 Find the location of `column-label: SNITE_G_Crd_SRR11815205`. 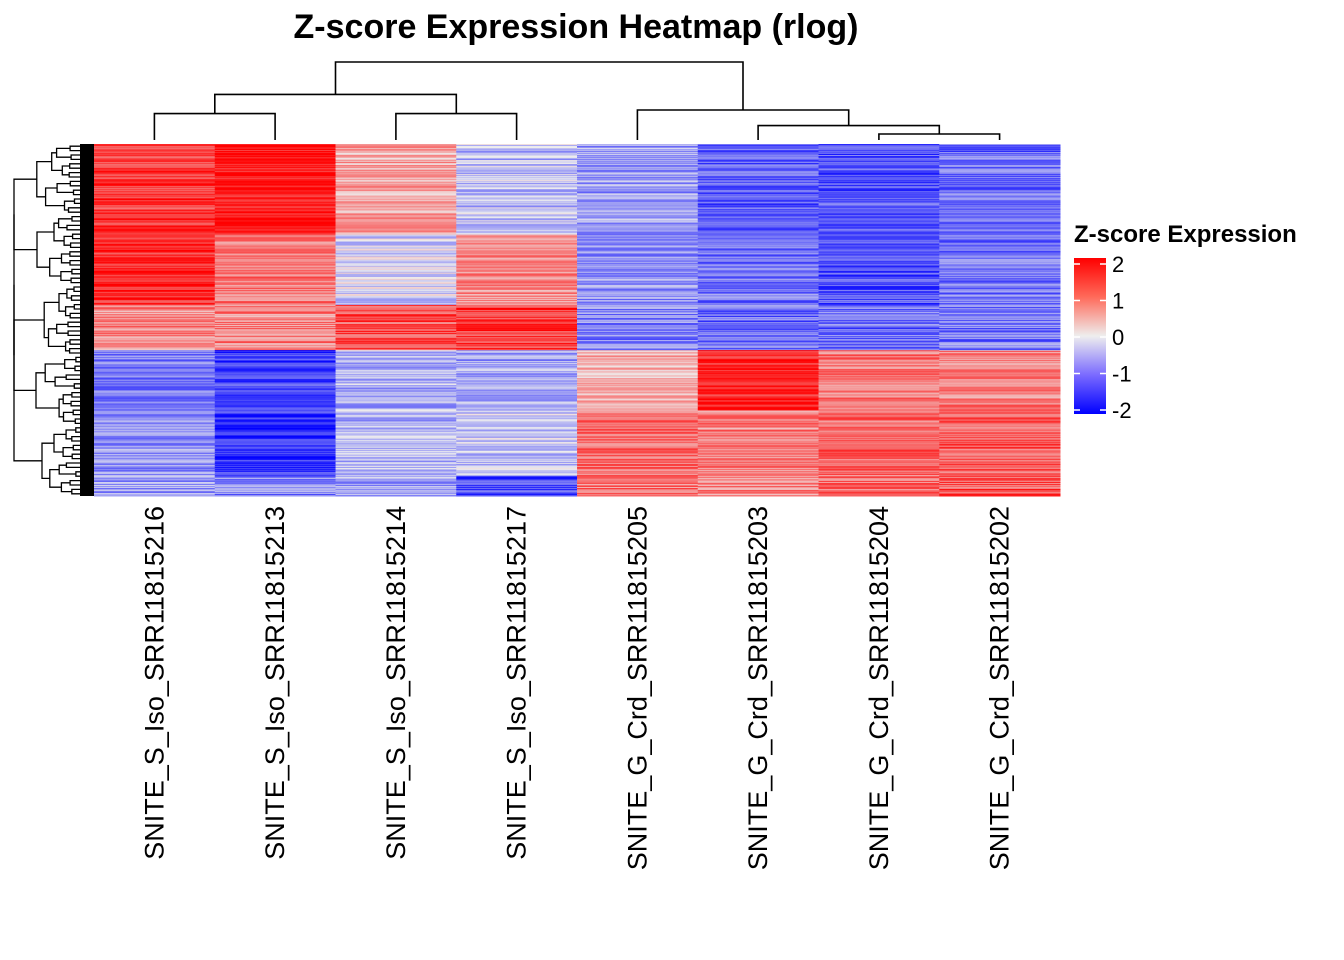

column-label: SNITE_G_Crd_SRR11815205 is located at coordinates (637, 688).